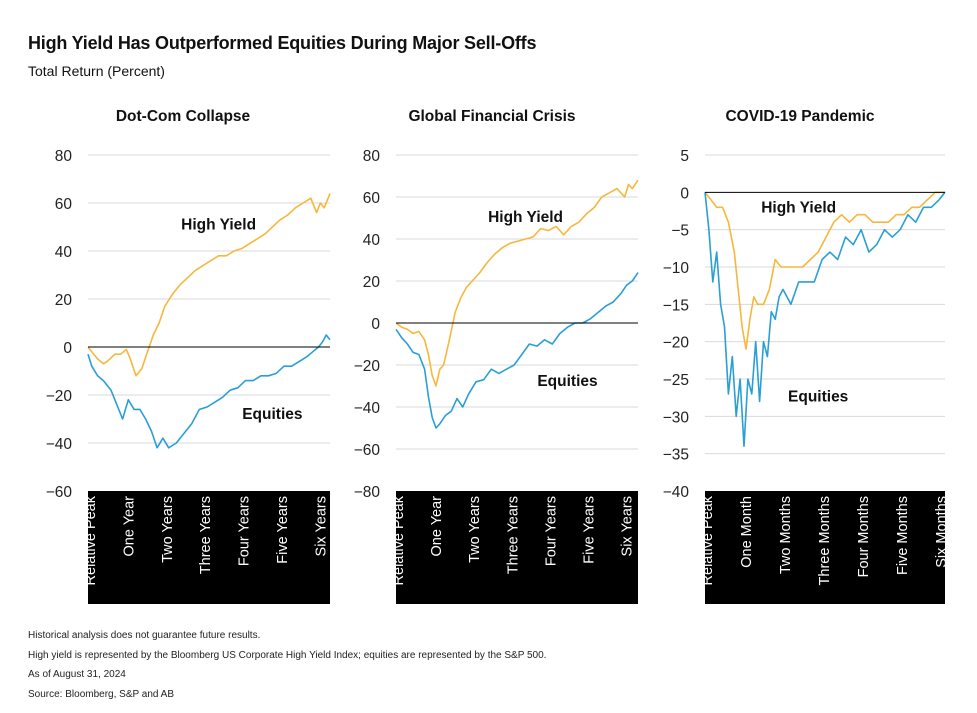 Image resolution: width=977 pixels, height=713 pixels. Describe the element at coordinates (786, 535) in the screenshot. I see `x-tick-label: Two Months` at that location.